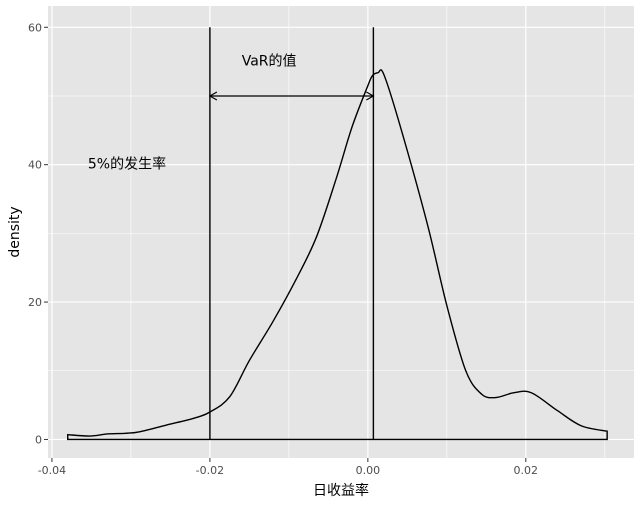 The height and width of the screenshot is (505, 642). Describe the element at coordinates (35, 27) in the screenshot. I see `y-tick-label: 60` at that location.